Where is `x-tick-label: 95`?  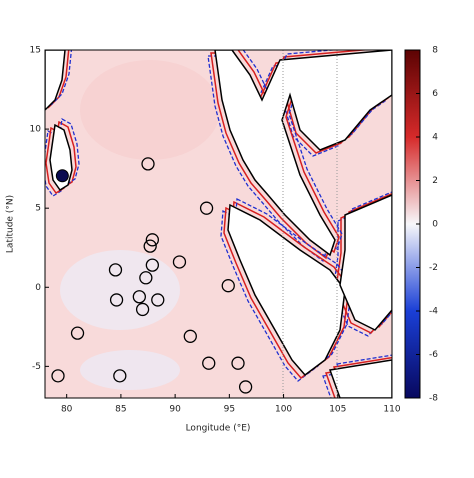
x-tick-label: 95 is located at coordinates (229, 410).